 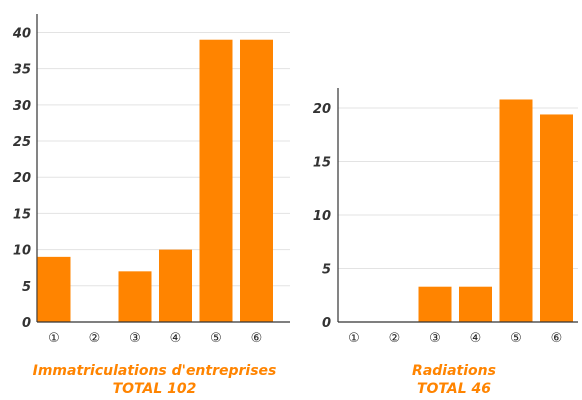 I want to click on chart-title: Radiations, so click(x=454, y=371).